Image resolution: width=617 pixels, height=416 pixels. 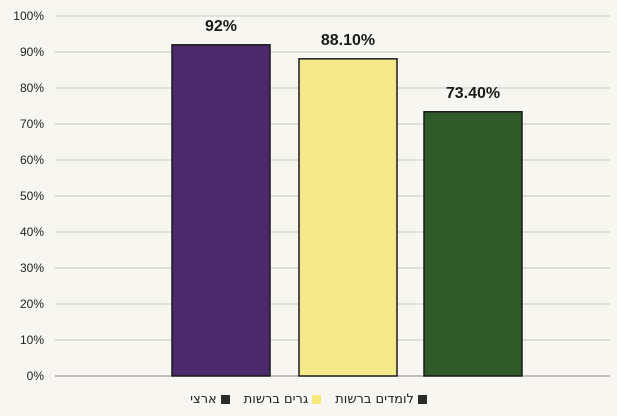 I want to click on data-label: 88.10%, so click(x=348, y=40).